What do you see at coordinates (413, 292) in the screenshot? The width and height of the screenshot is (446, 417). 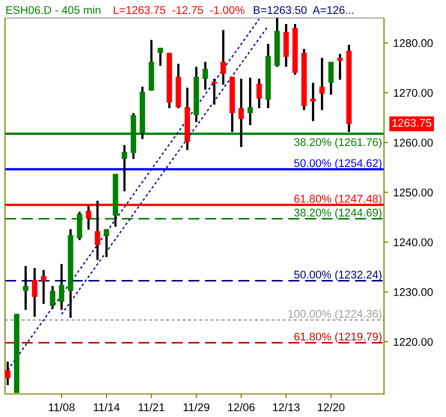 I see `y-tick-label: 1230.00` at bounding box center [413, 292].